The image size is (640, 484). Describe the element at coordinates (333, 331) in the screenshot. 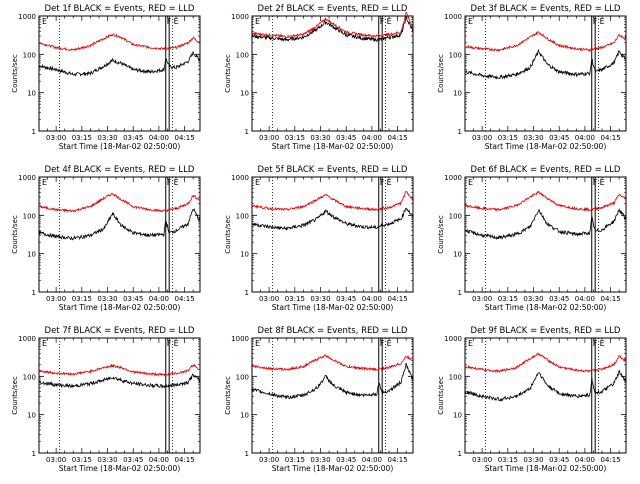

I see `panel-title: Det 8f BLACK = Events, RED = LLD` at that location.